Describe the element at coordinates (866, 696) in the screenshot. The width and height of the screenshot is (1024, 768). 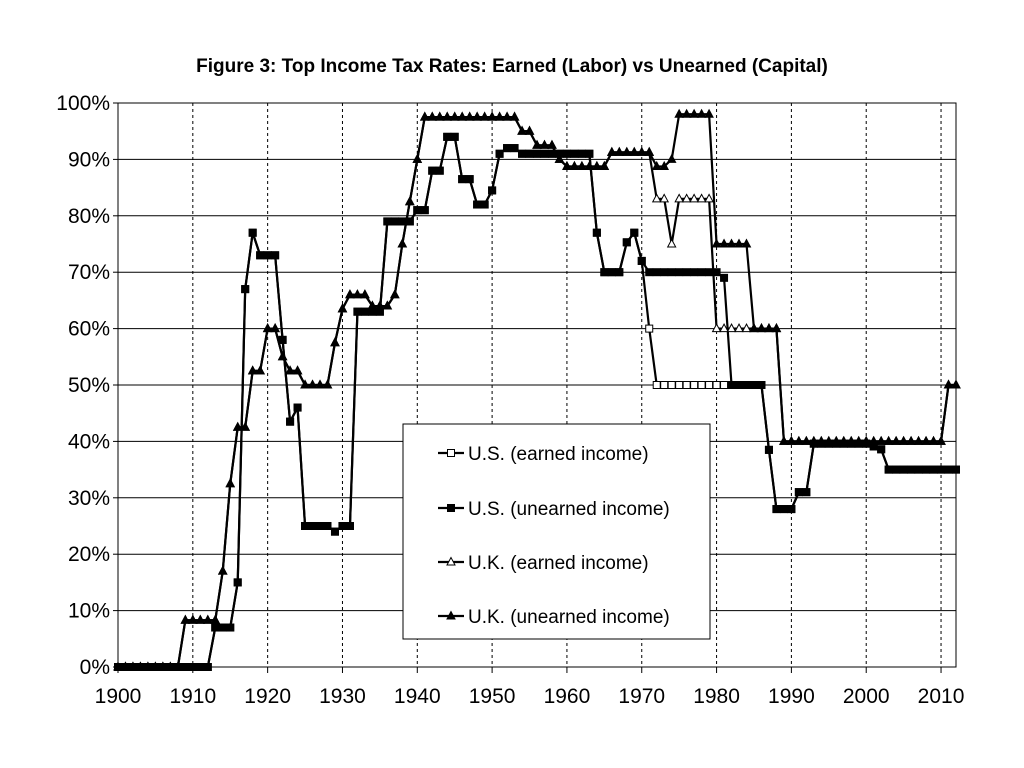
I see `x-tick-label: 2000` at that location.